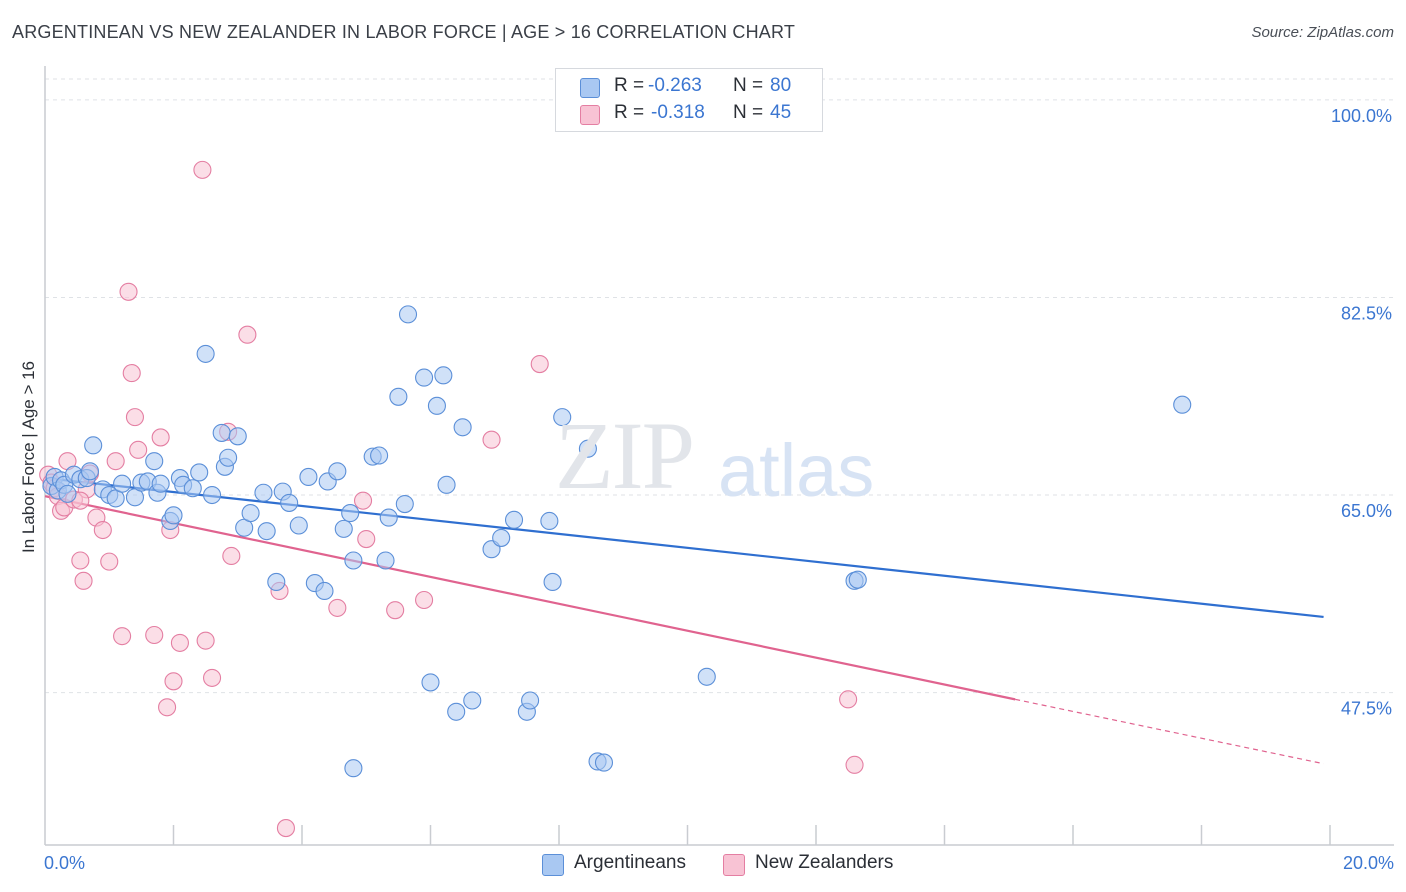 The height and width of the screenshot is (892, 1406). I want to click on y-tick-label: 82.5%, so click(1366, 313).